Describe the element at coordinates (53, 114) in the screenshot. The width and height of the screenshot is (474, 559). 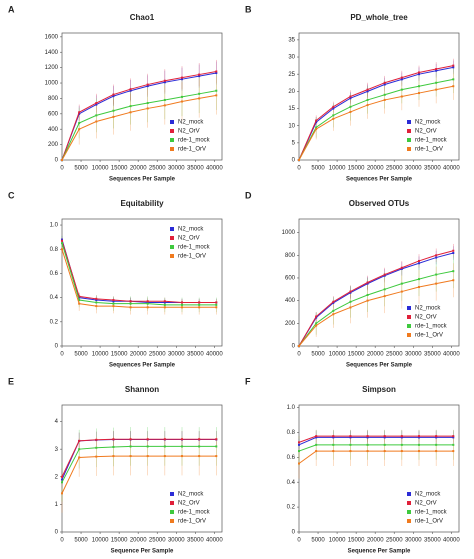
I see `y-tick-label: 600` at that location.